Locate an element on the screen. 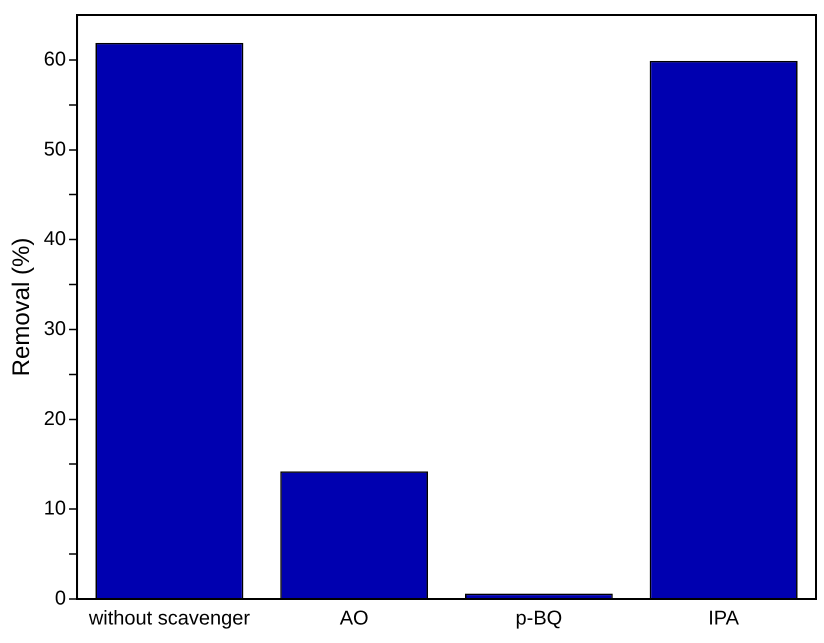 The width and height of the screenshot is (824, 643). x-tick-label: AO is located at coordinates (354, 619).